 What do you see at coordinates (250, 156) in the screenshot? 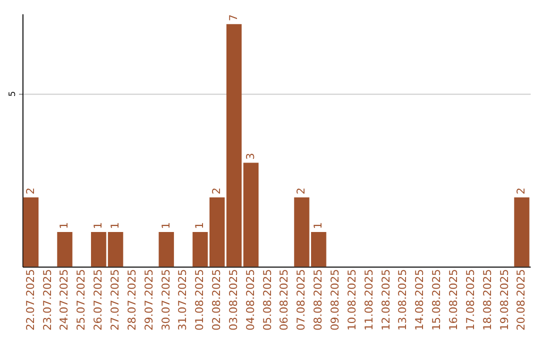
I see `data-label: 3` at bounding box center [250, 156].